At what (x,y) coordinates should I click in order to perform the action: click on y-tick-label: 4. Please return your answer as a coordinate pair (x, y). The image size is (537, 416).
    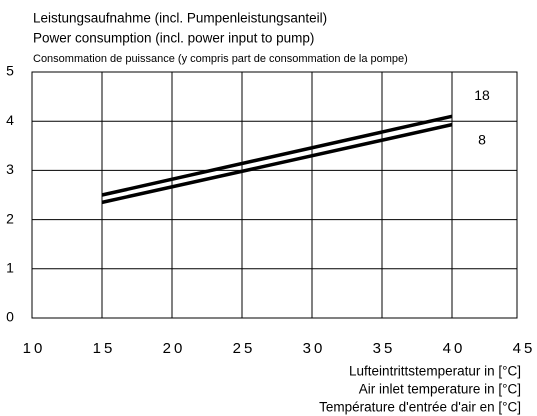
    Looking at the image, I should click on (10, 120).